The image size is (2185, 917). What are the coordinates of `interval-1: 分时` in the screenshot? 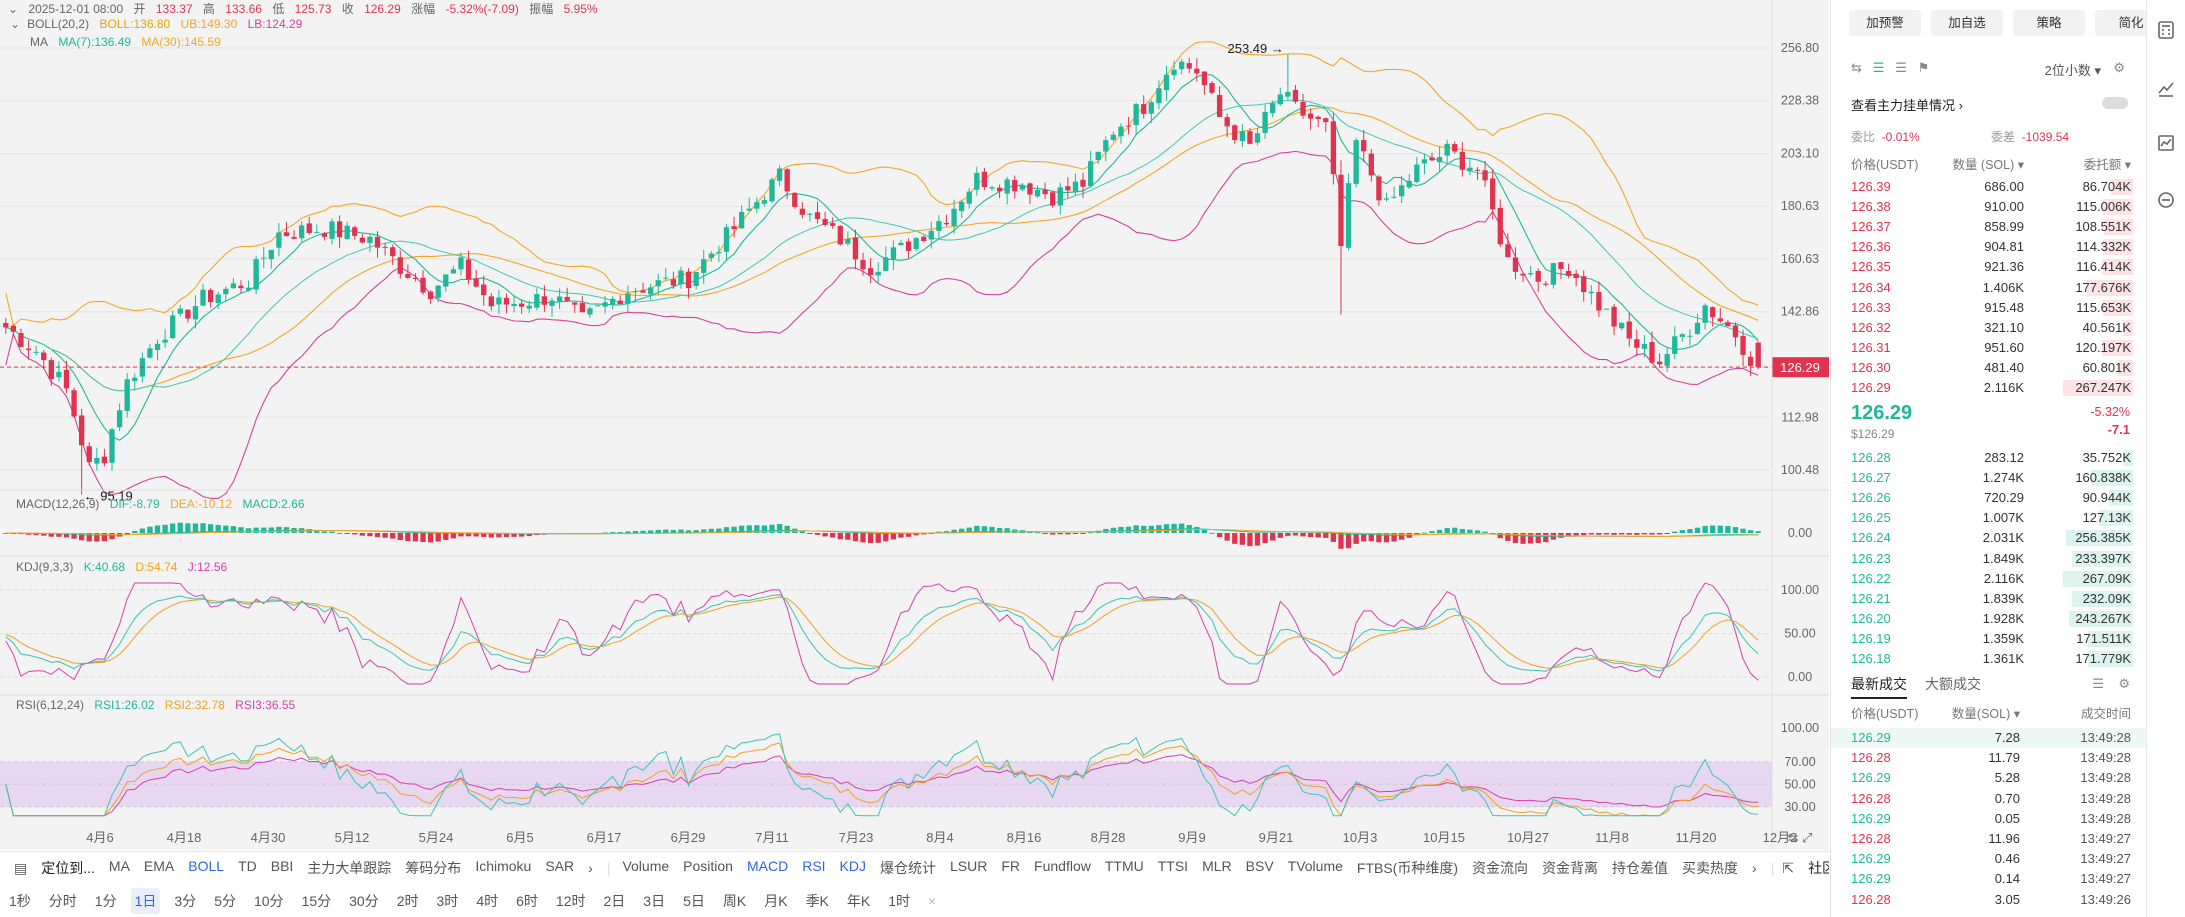 It's located at (62, 900).